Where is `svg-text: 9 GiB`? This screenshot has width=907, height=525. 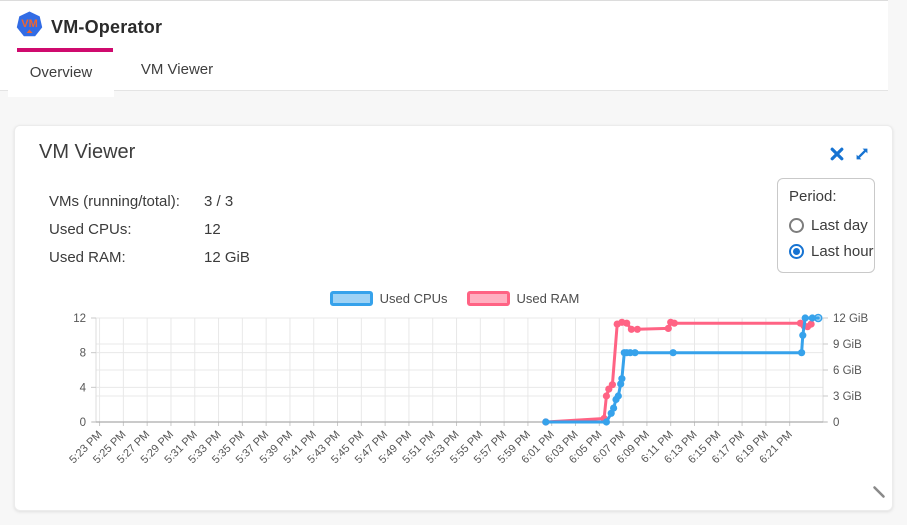
svg-text: 9 GiB is located at coordinates (847, 345).